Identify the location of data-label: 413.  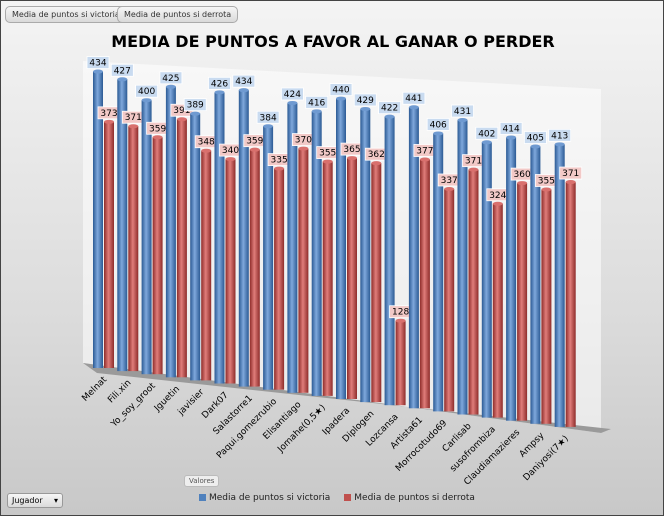
(559, 136).